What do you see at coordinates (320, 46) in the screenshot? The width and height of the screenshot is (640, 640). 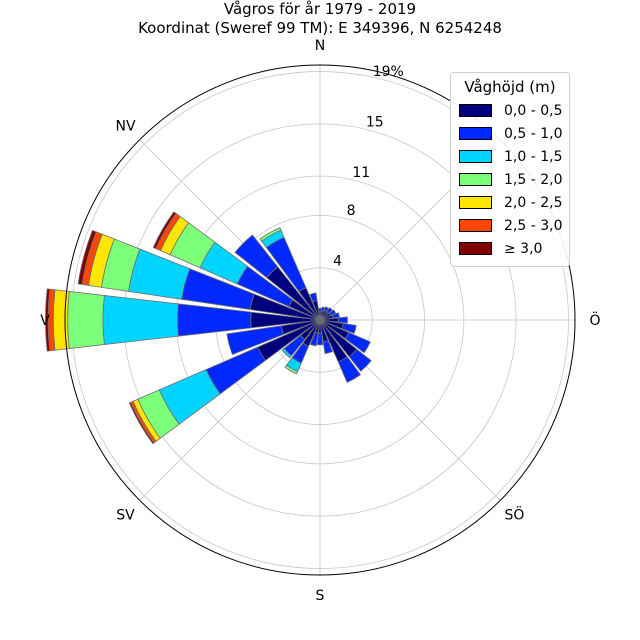 I see `direction-label-0: N` at bounding box center [320, 46].